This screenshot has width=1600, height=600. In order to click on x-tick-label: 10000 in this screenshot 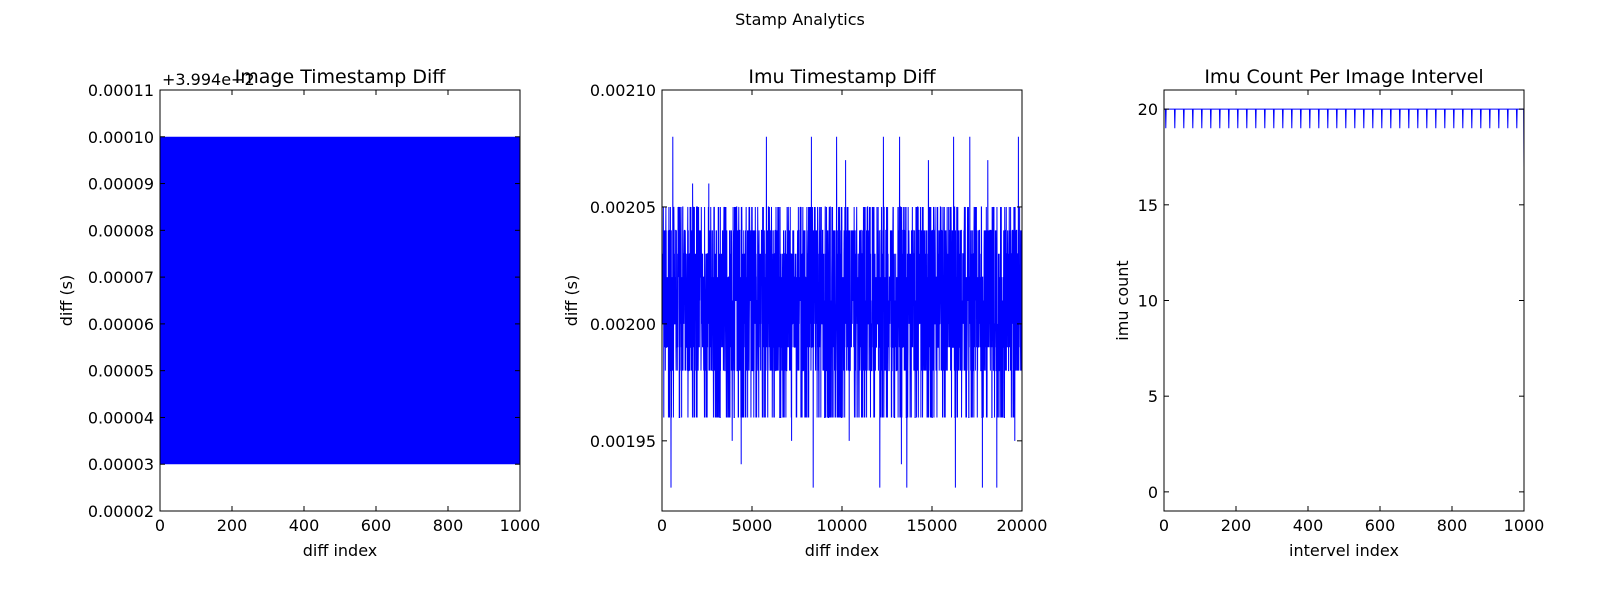, I will do `click(842, 525)`.